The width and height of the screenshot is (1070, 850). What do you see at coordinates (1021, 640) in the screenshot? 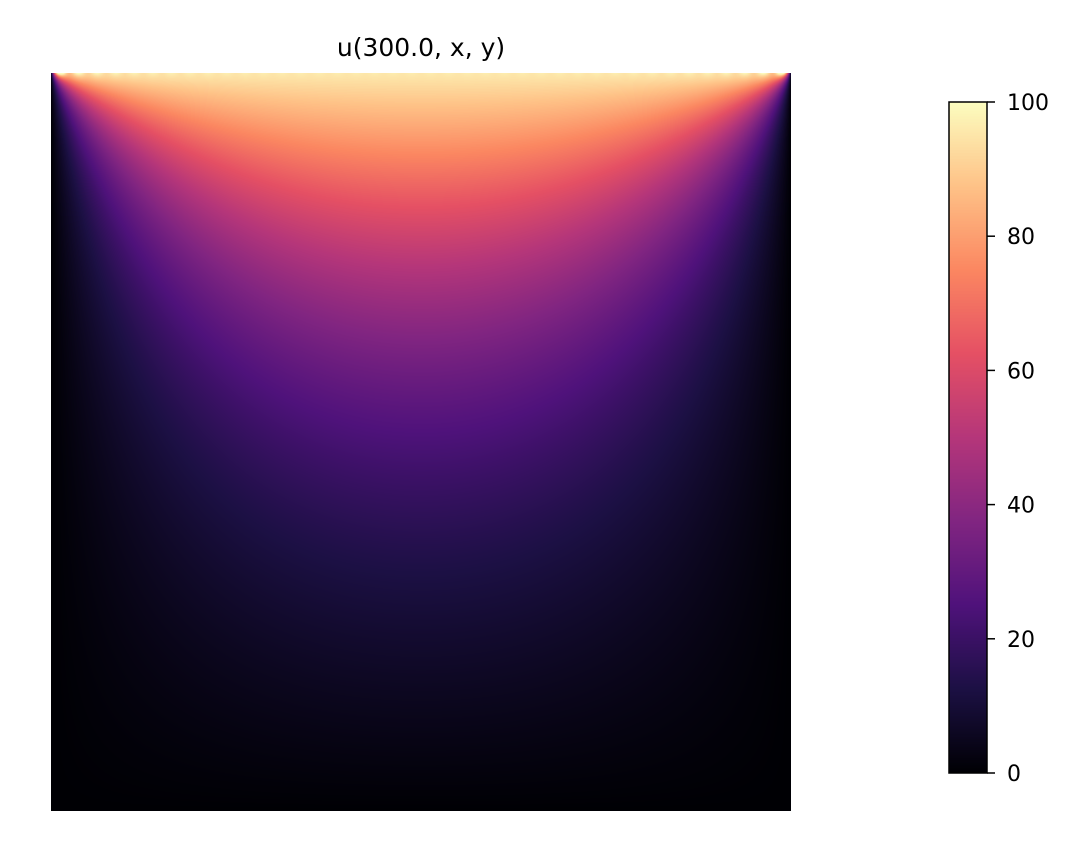
I see `colorbar-tick-label: 20` at bounding box center [1021, 640].